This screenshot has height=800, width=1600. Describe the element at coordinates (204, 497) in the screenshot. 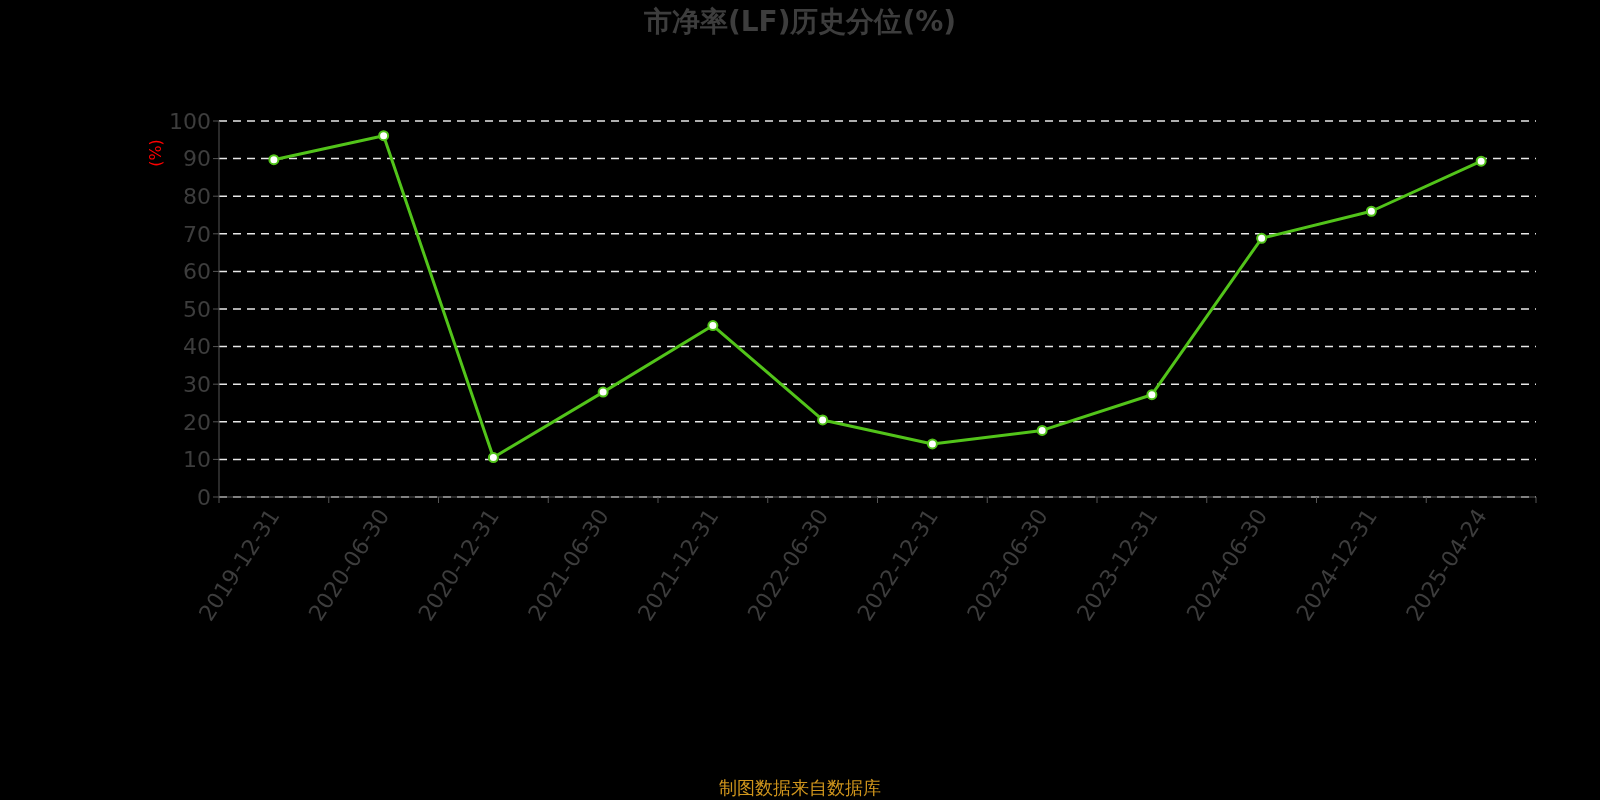

I see `y-tick-label: 0` at that location.